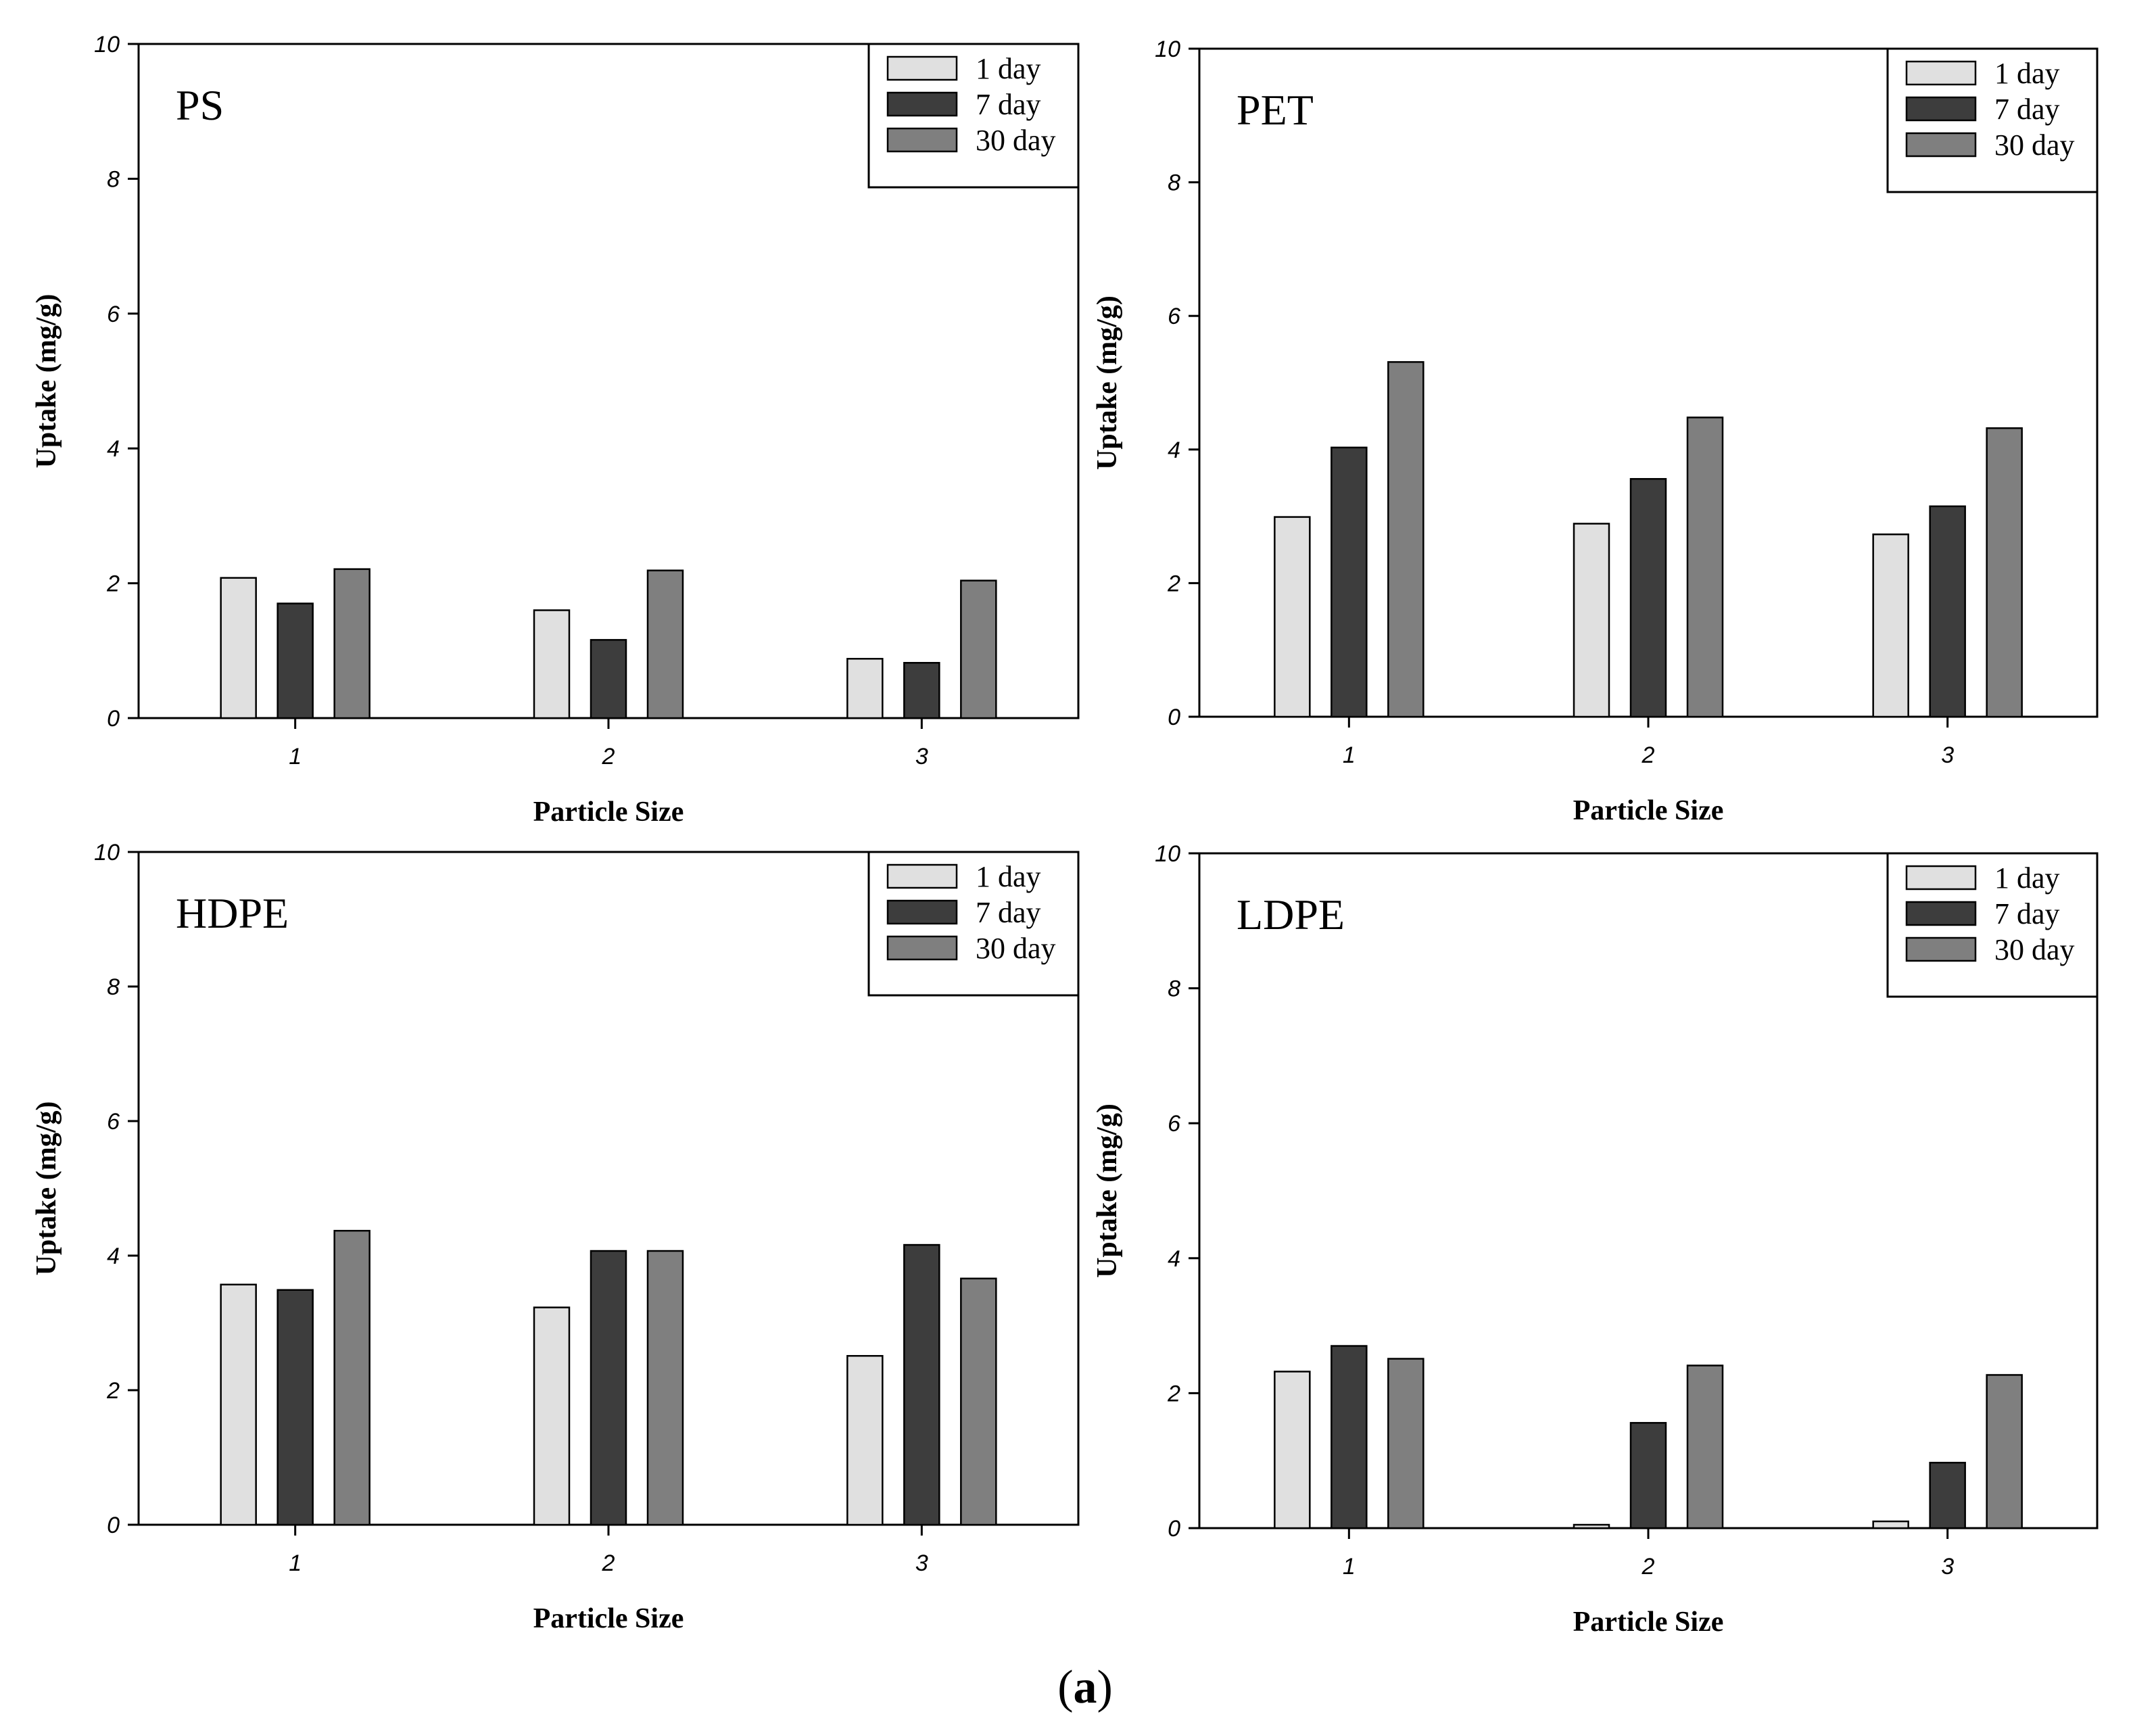 This screenshot has height=1733, width=2156. I want to click on panel-title: PS, so click(200, 105).